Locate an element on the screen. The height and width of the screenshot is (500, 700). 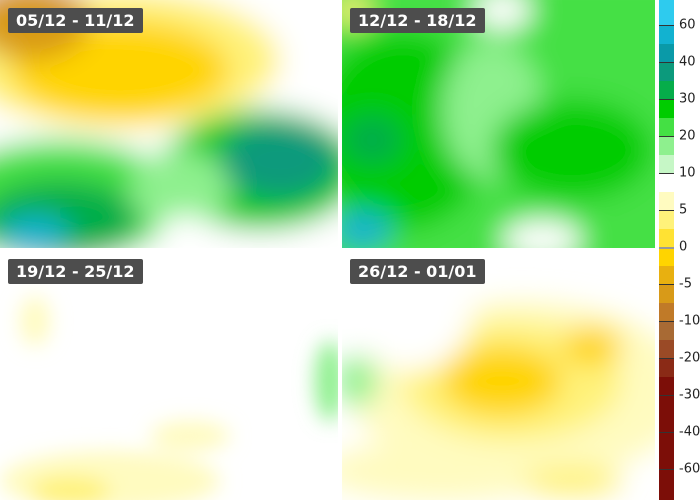
legend-tick-label: 0 is located at coordinates (683, 247).